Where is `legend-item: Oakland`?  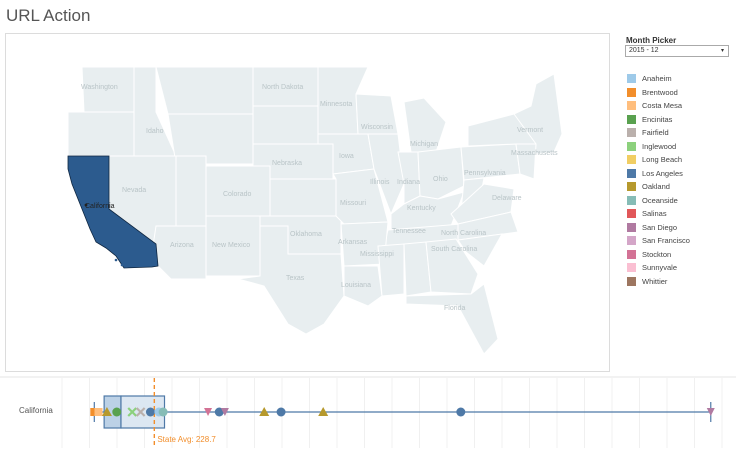
legend-item: Oakland is located at coordinates (658, 187).